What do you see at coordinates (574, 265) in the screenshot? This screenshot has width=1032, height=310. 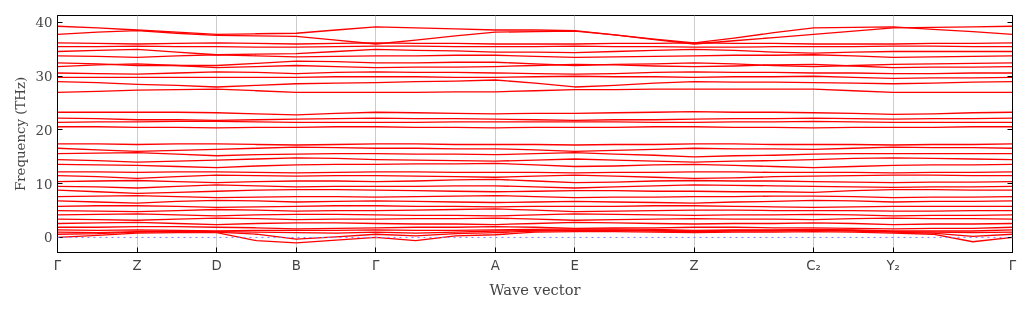 I see `x-tick-label: E` at bounding box center [574, 265].